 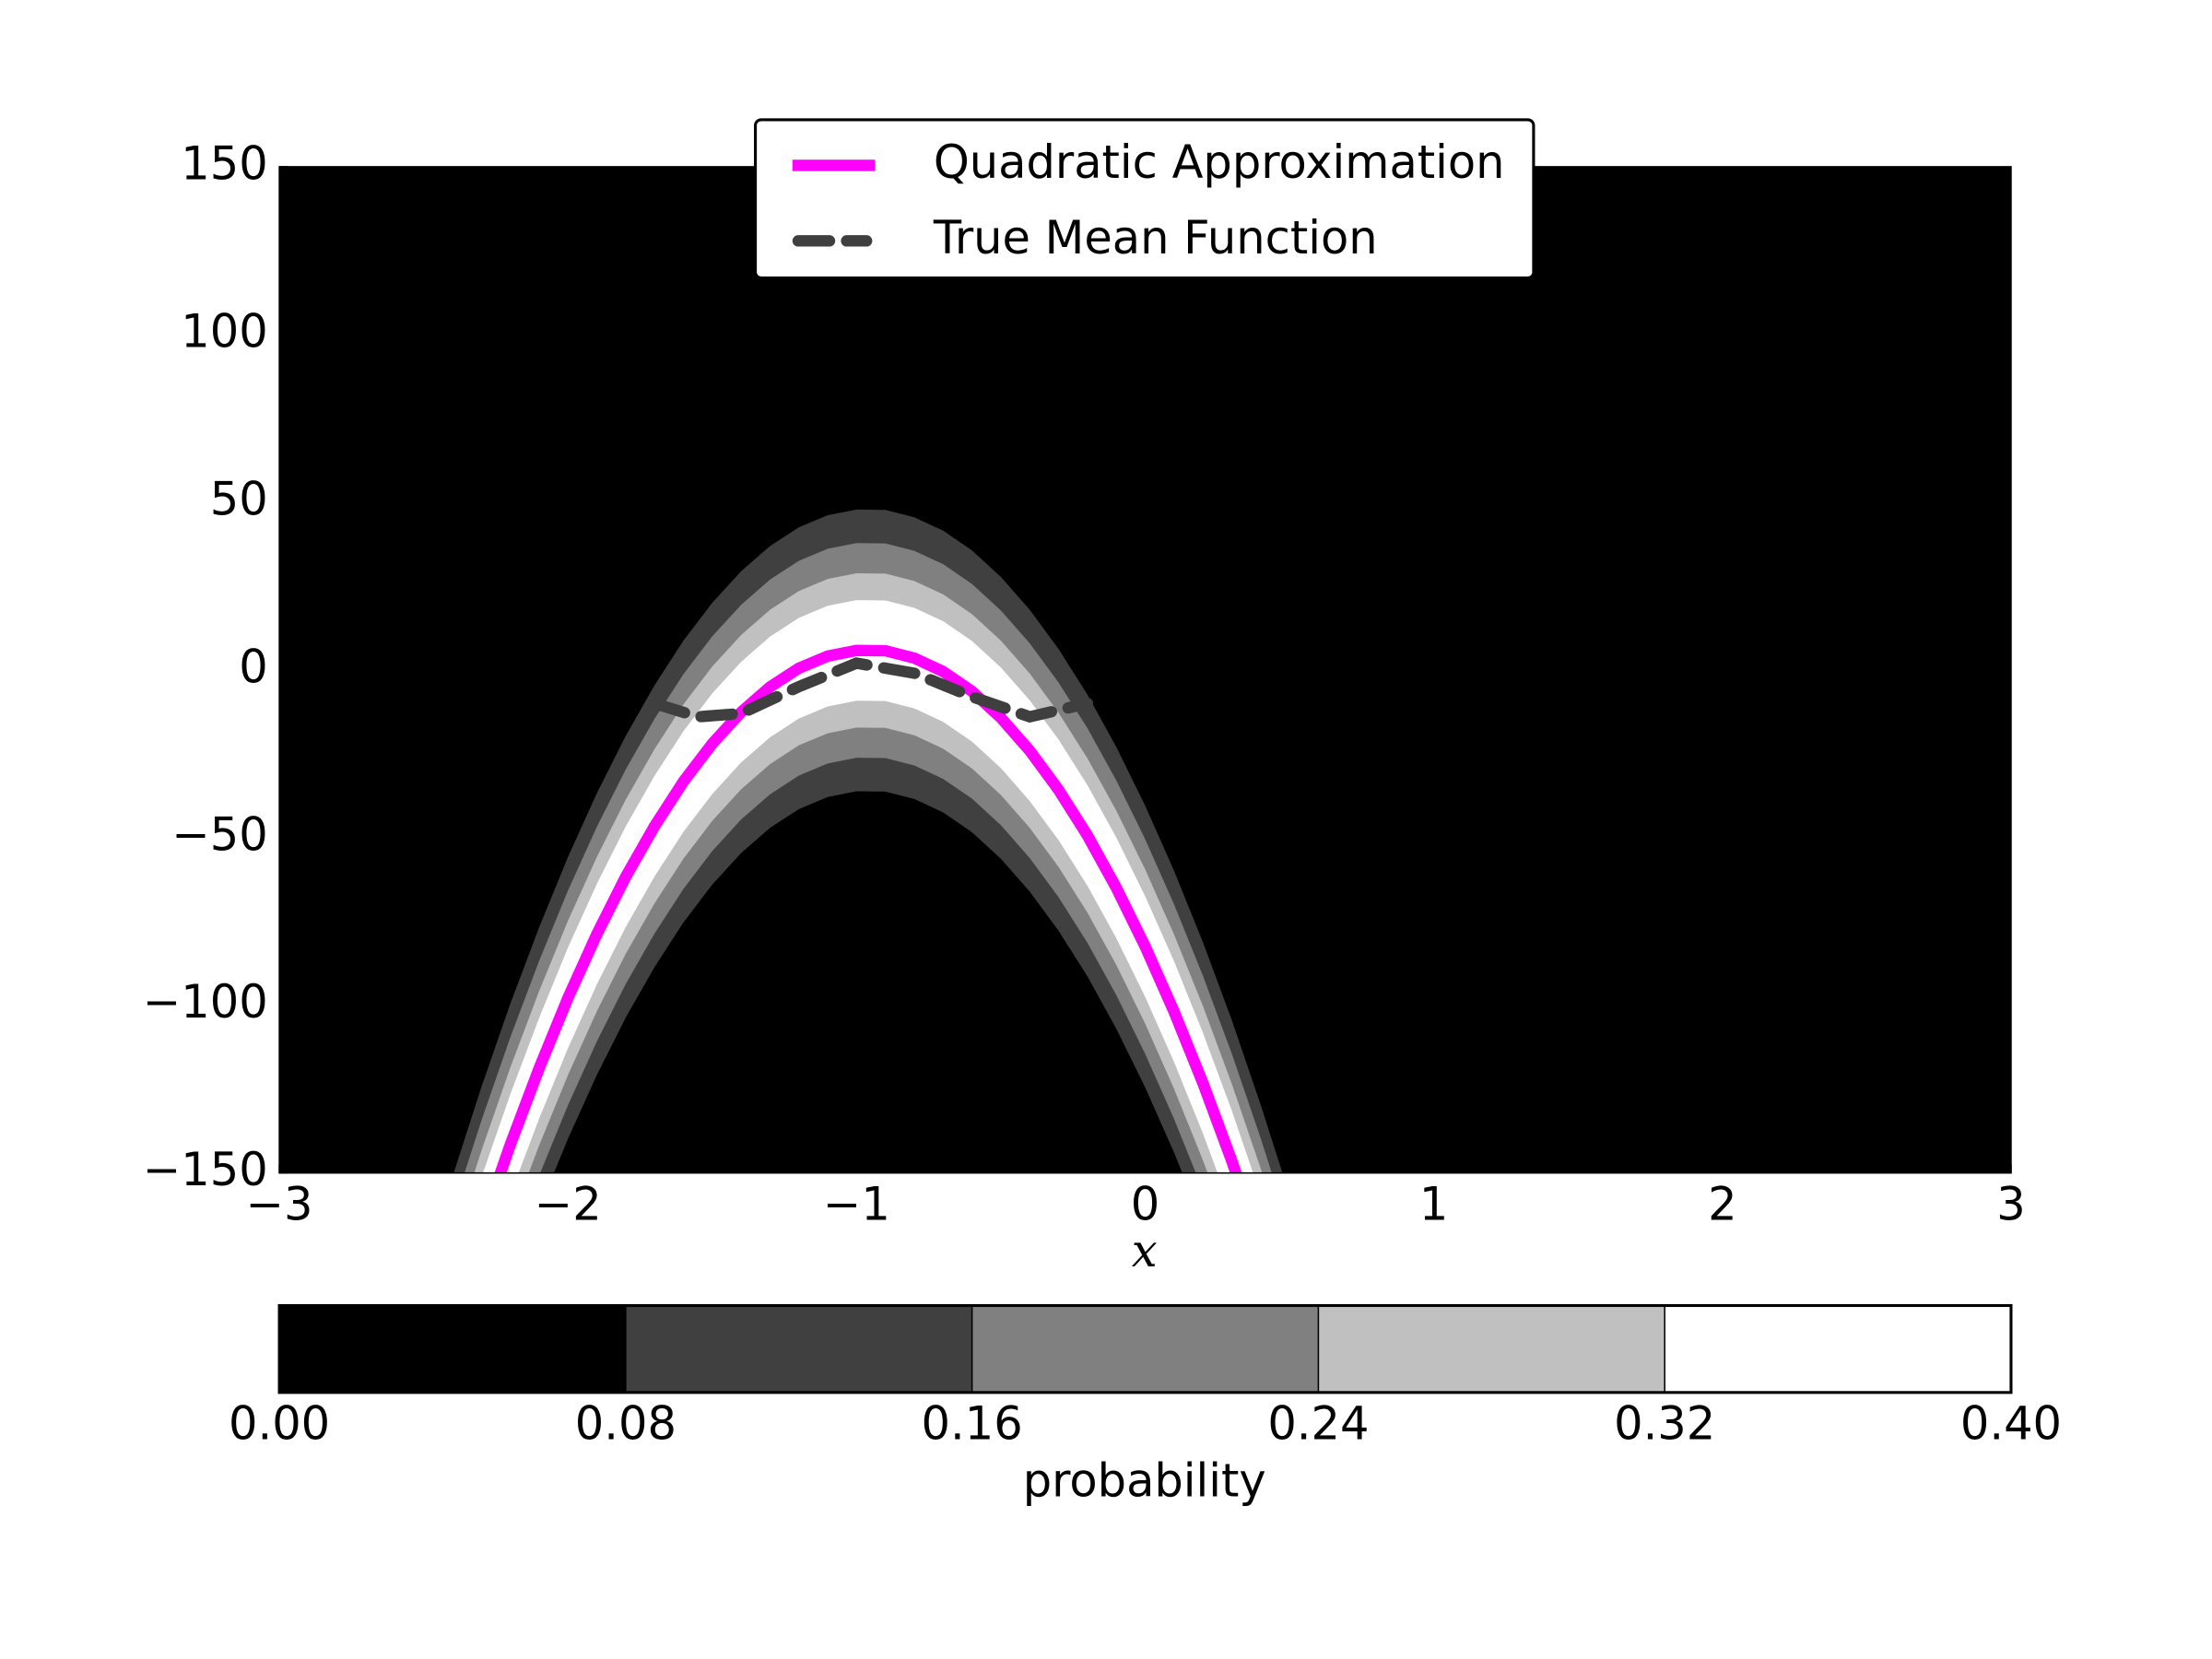 I want to click on x-tick-label: −1, so click(x=856, y=1203).